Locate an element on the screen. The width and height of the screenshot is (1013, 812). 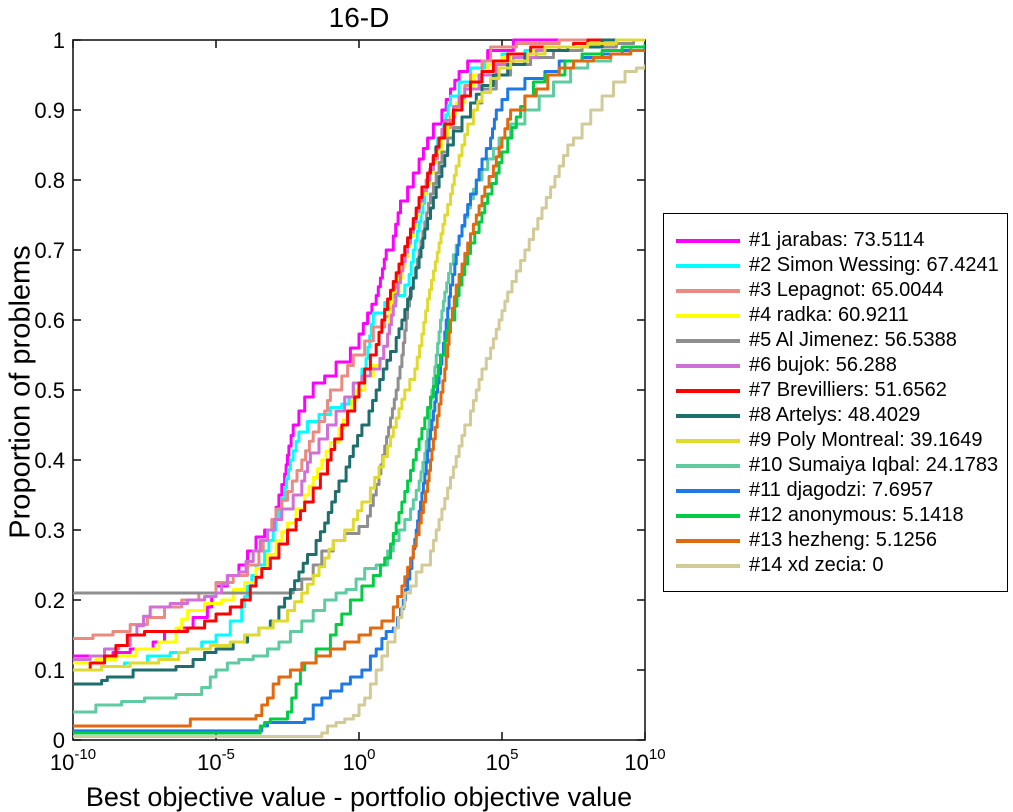
y-tick-label: 0.5 is located at coordinates (49, 390).